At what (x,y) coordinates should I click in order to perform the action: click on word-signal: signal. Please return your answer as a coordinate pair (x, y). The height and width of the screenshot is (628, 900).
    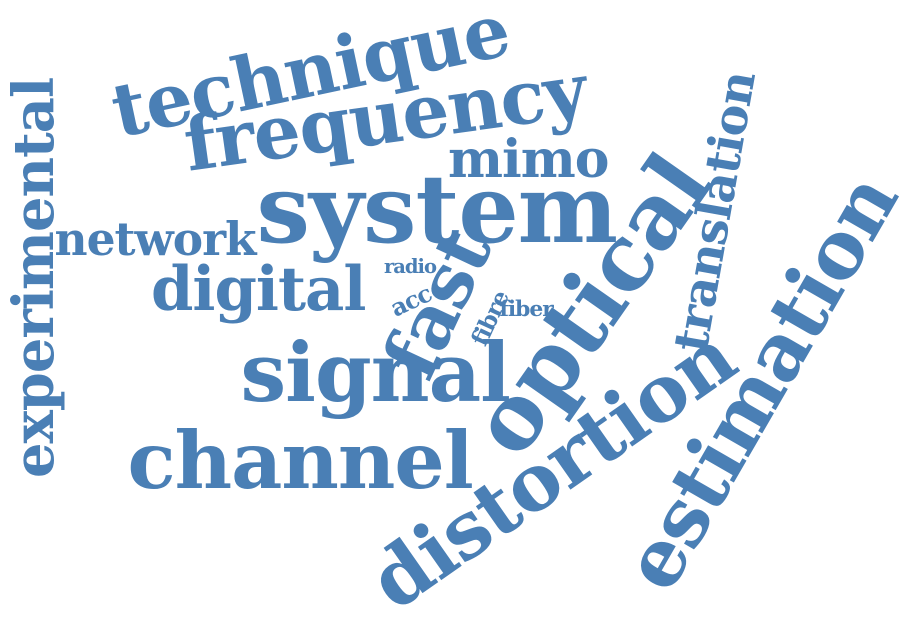
    Looking at the image, I should click on (375, 373).